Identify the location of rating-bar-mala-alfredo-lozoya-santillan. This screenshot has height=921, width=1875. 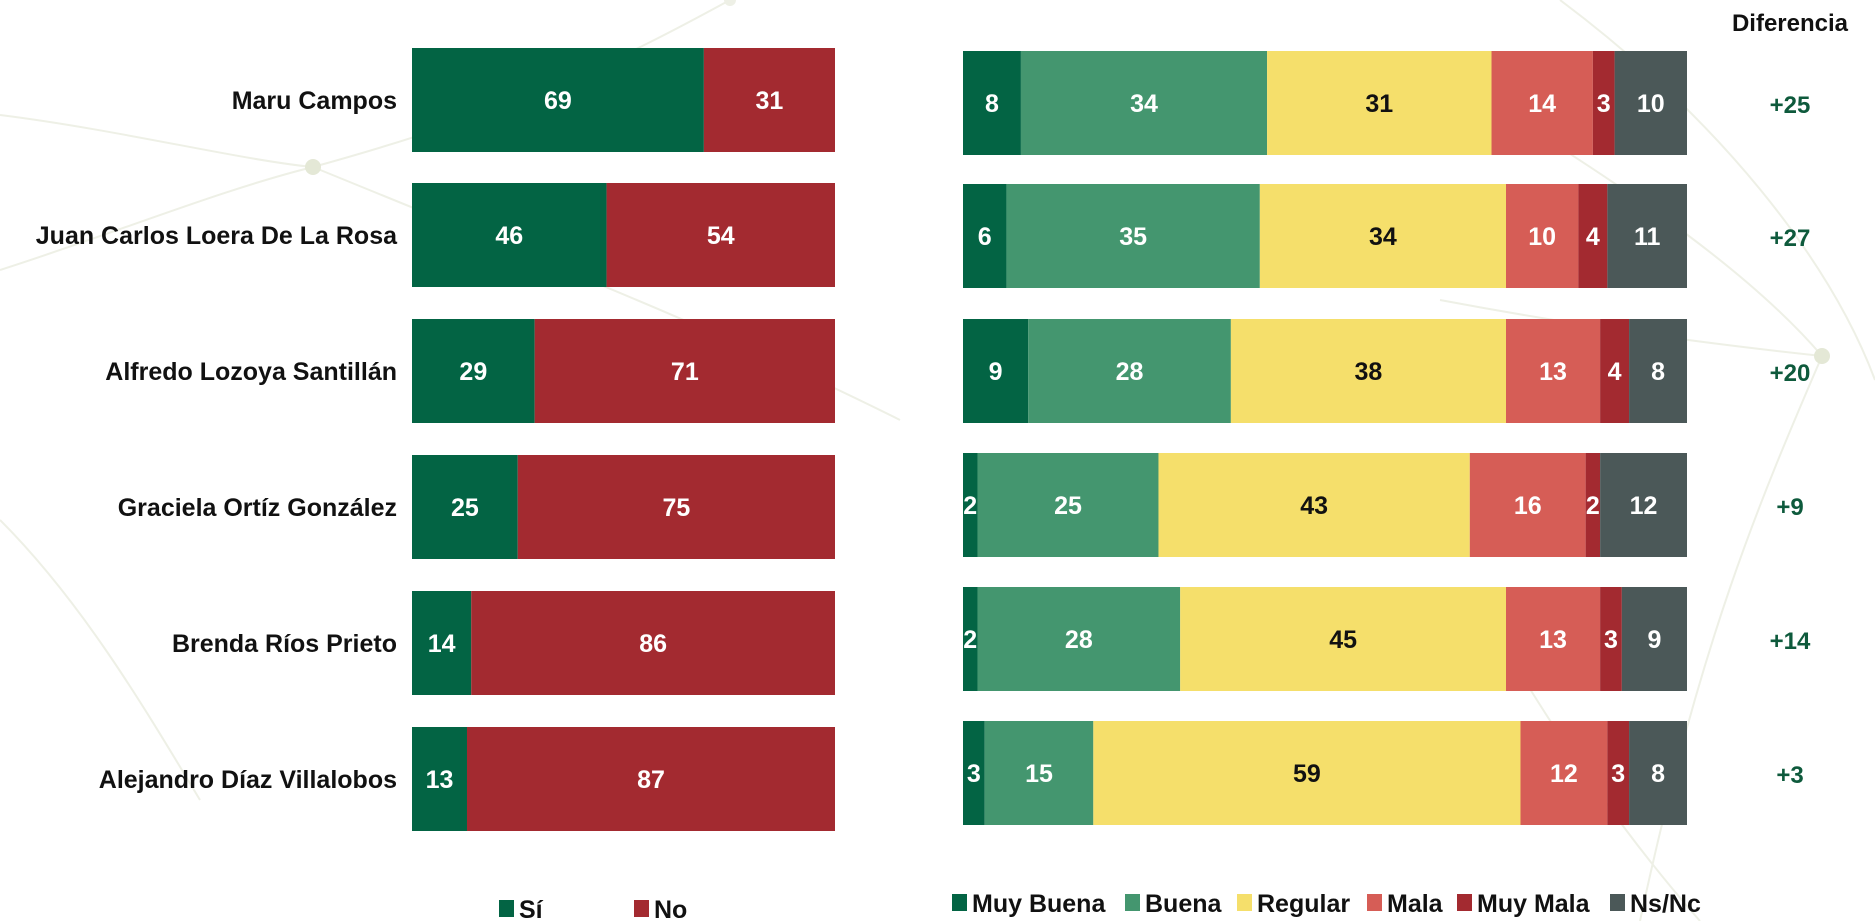
(1553, 371).